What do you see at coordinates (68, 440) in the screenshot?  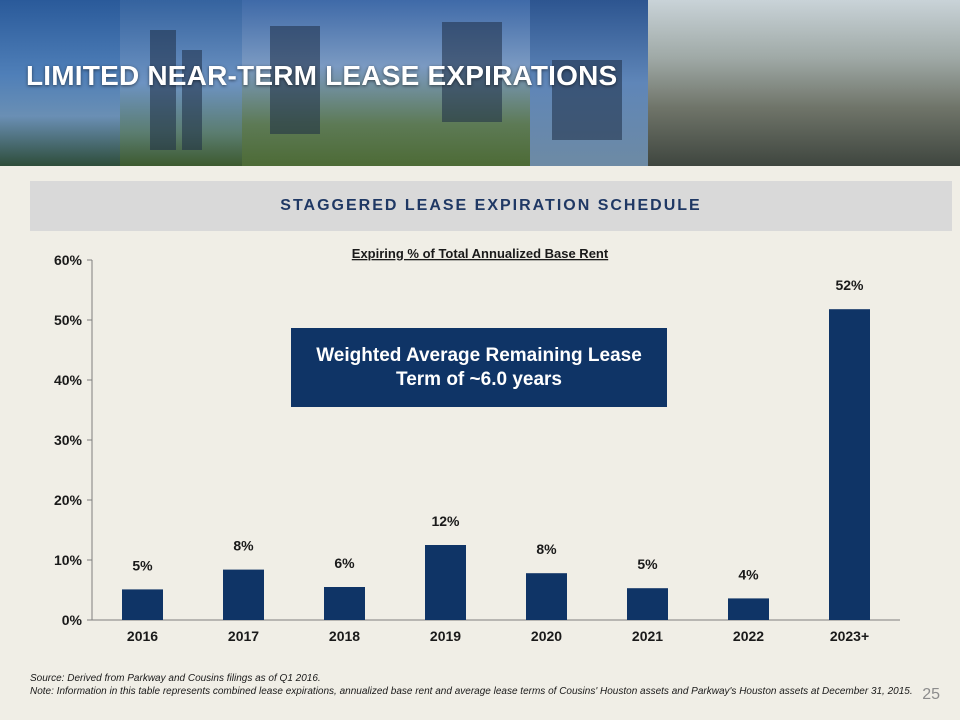 I see `y-tick-label: 30%` at bounding box center [68, 440].